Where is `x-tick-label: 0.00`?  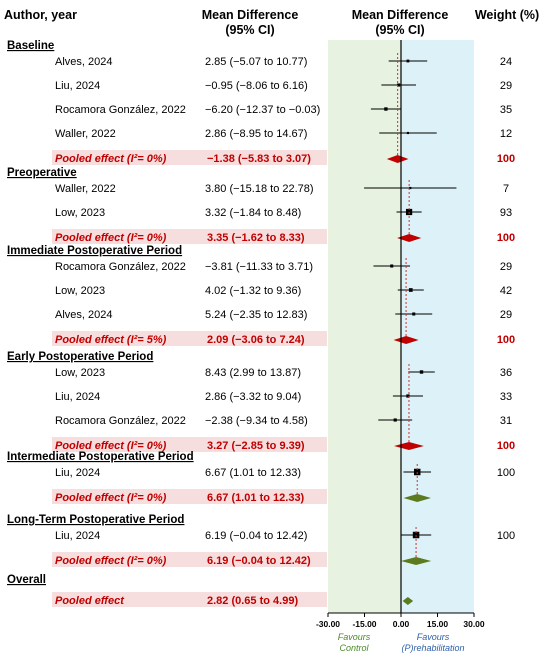
x-tick-label: 0.00 is located at coordinates (401, 624).